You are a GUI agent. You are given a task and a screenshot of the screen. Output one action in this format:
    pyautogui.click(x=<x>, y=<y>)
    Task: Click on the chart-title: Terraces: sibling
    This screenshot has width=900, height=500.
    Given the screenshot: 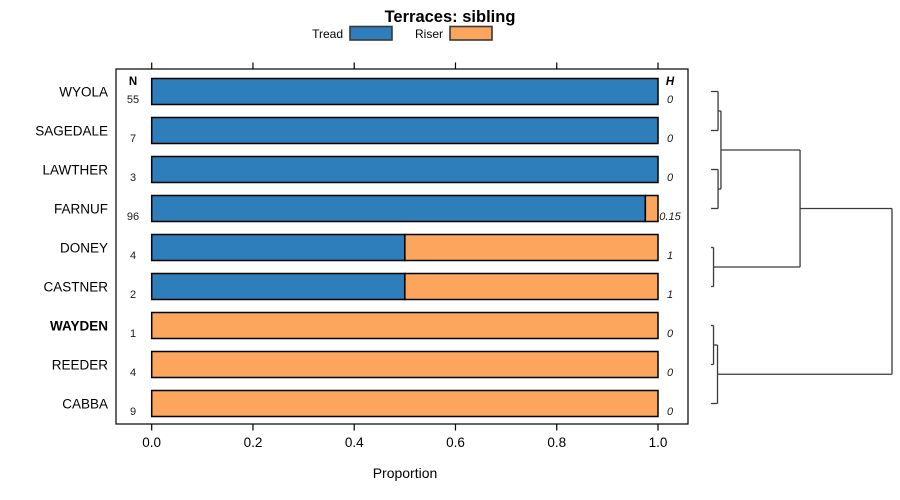 What is the action you would take?
    pyautogui.click(x=450, y=17)
    